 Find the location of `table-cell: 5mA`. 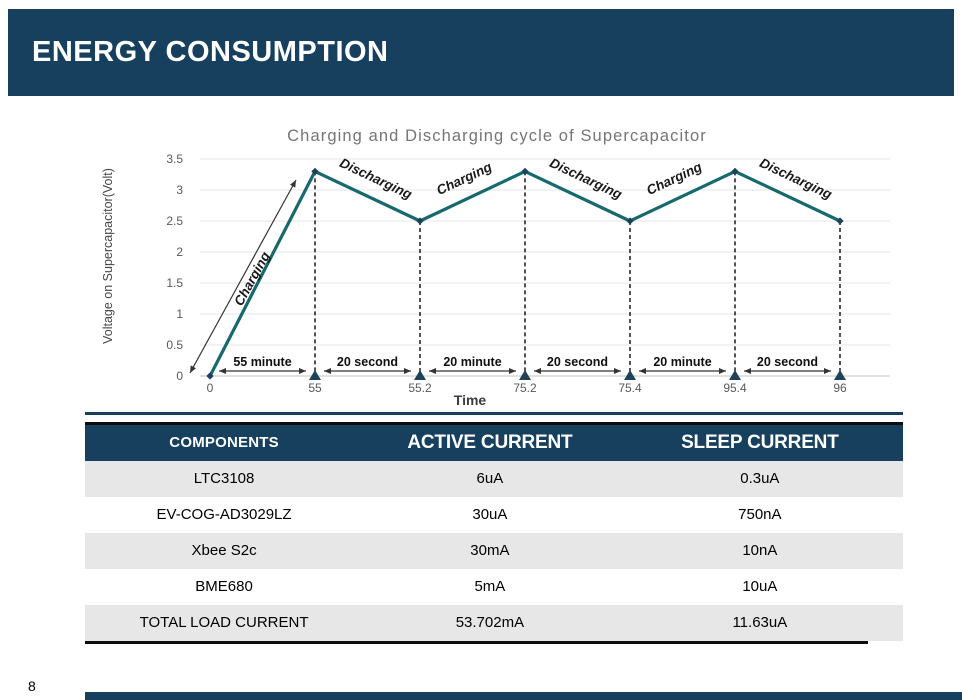

table-cell: 5mA is located at coordinates (490, 586).